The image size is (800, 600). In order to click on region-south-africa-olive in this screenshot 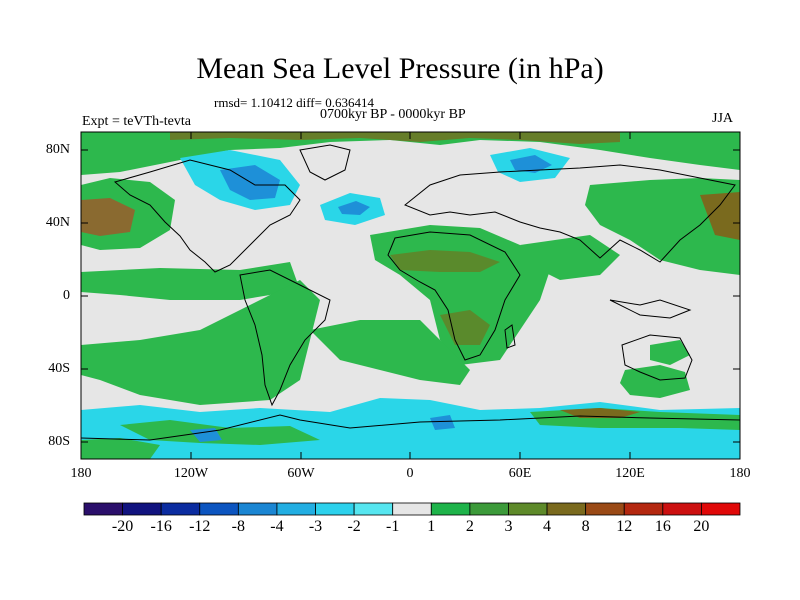, I will do `click(465, 327)`.